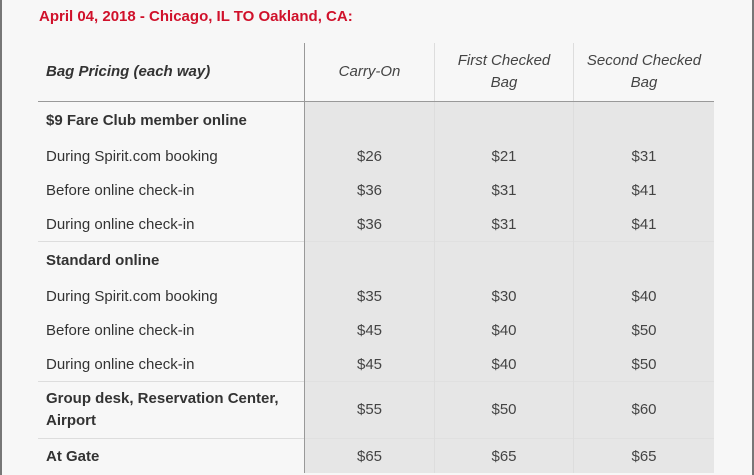  I want to click on price-first-checked: $65, so click(504, 455).